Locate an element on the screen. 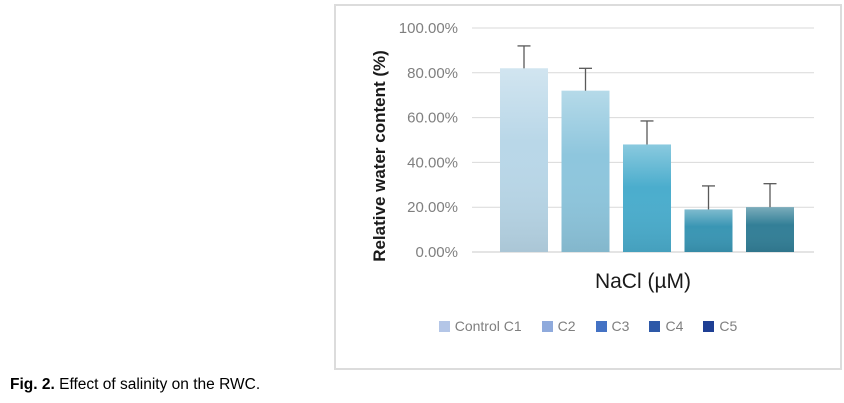 Image resolution: width=844 pixels, height=403 pixels. legend-marker-c3 is located at coordinates (601, 326).